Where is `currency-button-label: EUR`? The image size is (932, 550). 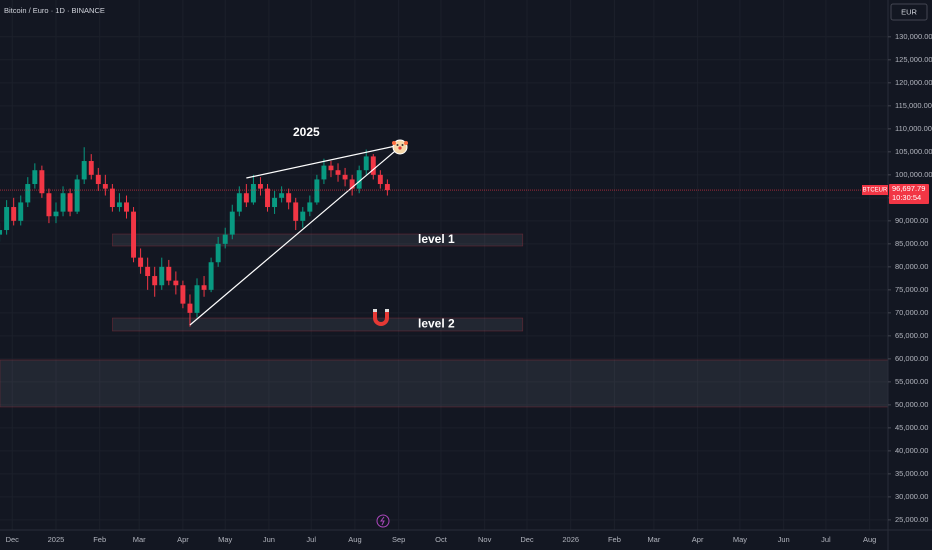
currency-button-label: EUR is located at coordinates (909, 11).